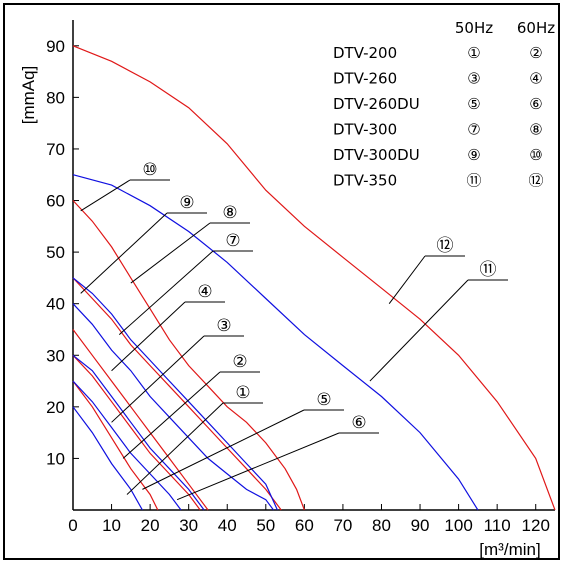 The height and width of the screenshot is (565, 565). Describe the element at coordinates (55, 149) in the screenshot. I see `y-tick-label: 70` at that location.